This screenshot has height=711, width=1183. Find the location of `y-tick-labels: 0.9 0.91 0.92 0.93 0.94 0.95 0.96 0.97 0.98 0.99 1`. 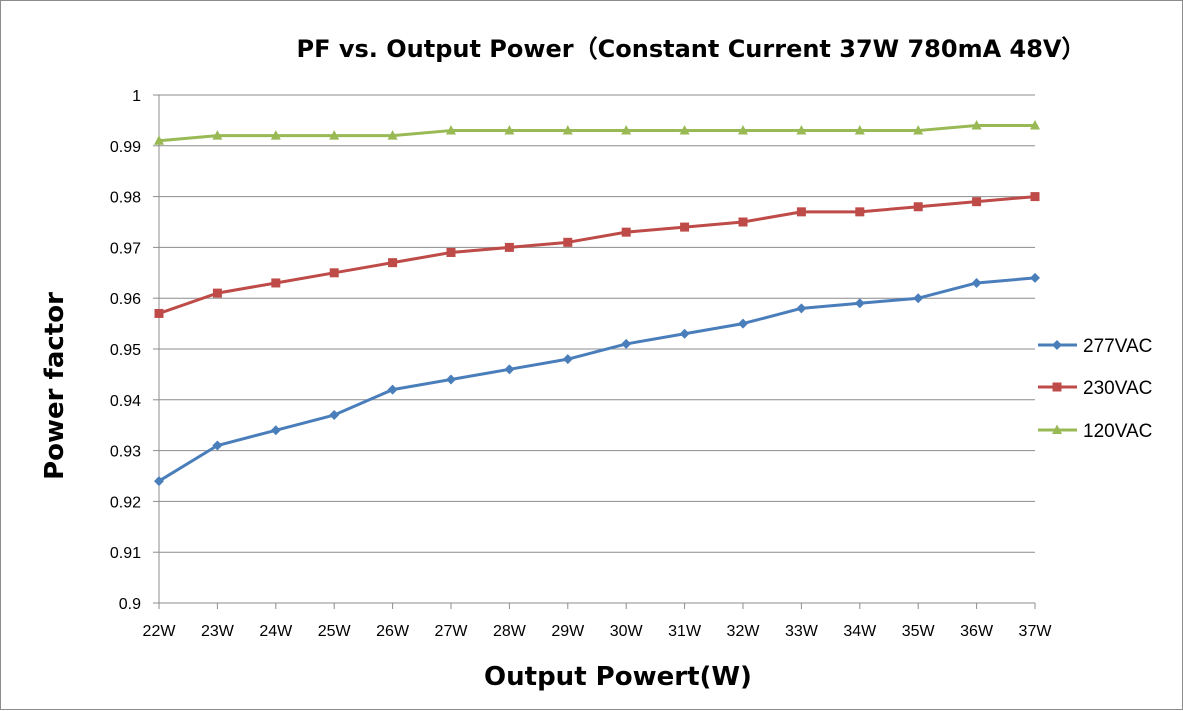

y-tick-labels: 0.9 0.91 0.92 0.93 0.94 0.95 0.96 0.97 0.98 0.99 1 is located at coordinates (125, 350).